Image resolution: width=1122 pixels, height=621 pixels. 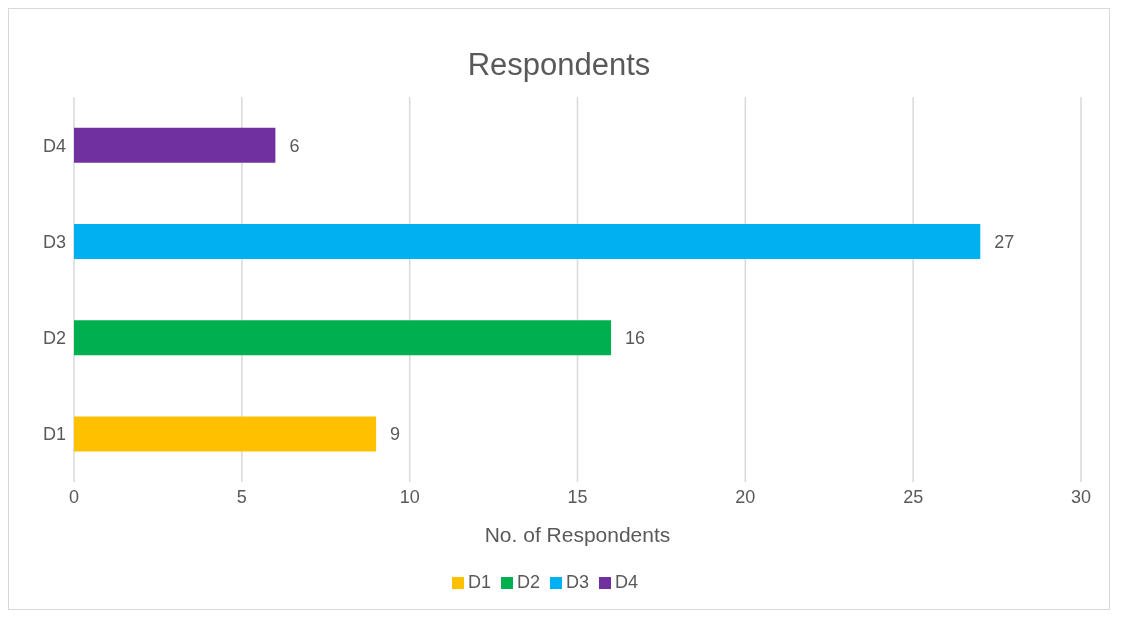 I want to click on y-tick-label: D4, so click(x=54, y=145).